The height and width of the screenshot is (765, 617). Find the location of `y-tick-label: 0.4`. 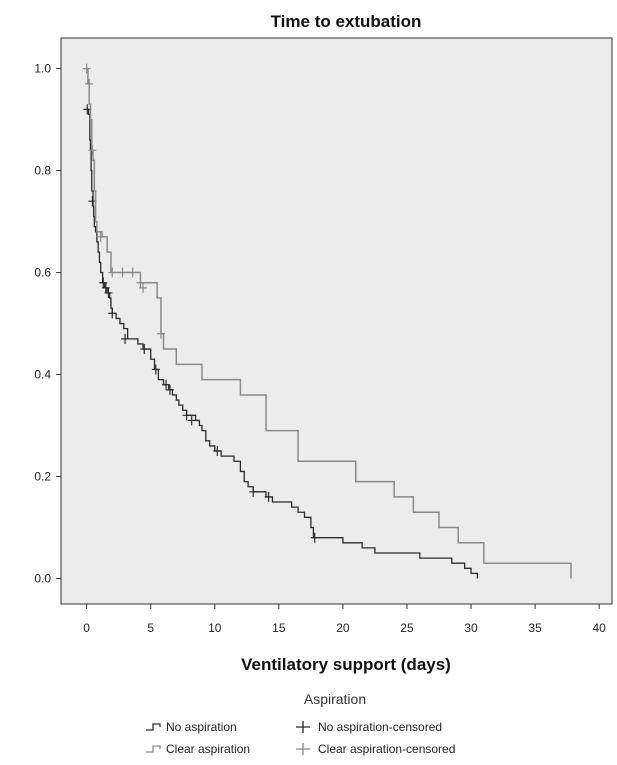

y-tick-label: 0.4 is located at coordinates (42, 375).